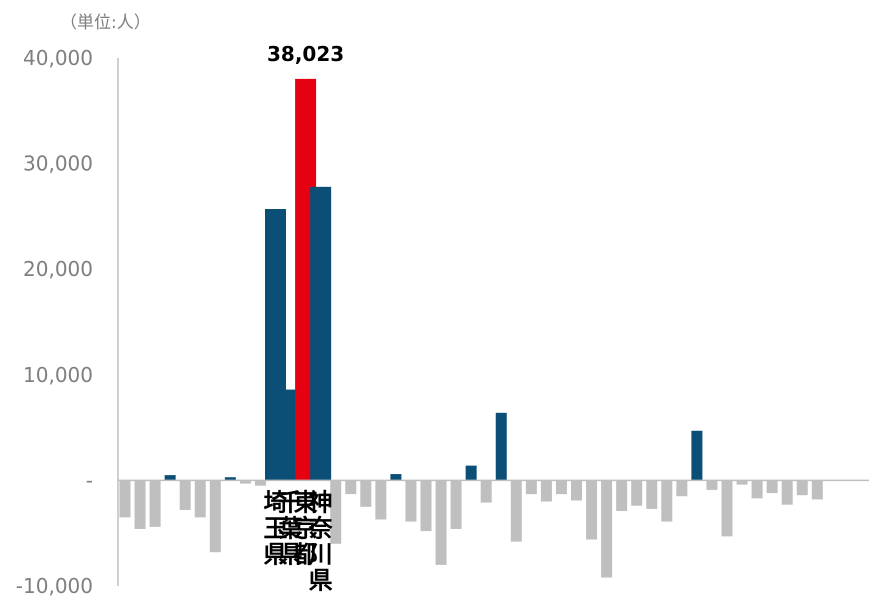 This screenshot has width=869, height=605. I want to click on data-label: 38,023, so click(305, 54).